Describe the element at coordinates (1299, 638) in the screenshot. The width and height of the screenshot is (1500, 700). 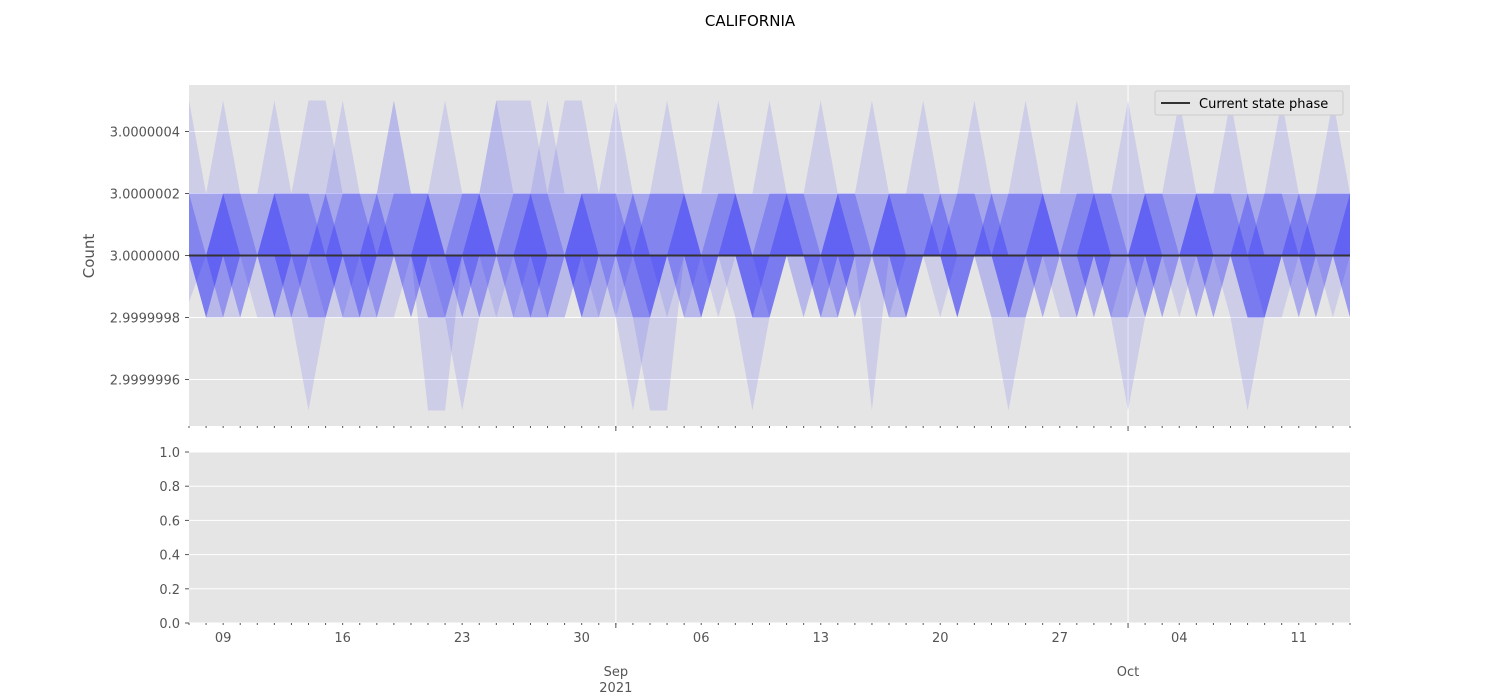
I see `x-tick-label: 11` at that location.